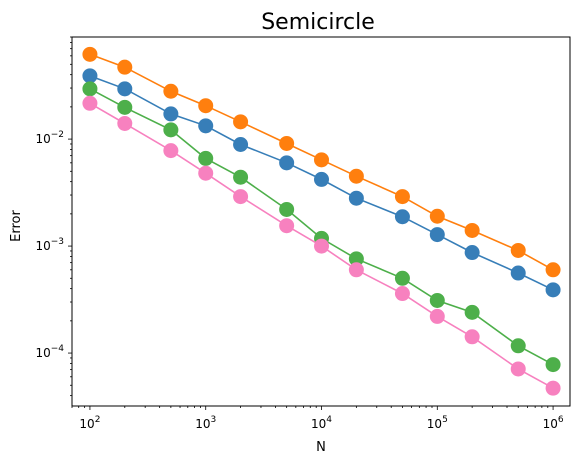 This screenshot has width=578, height=464. Describe the element at coordinates (49, 352) in the screenshot. I see `y-tick-label: 10⁻⁴` at that location.